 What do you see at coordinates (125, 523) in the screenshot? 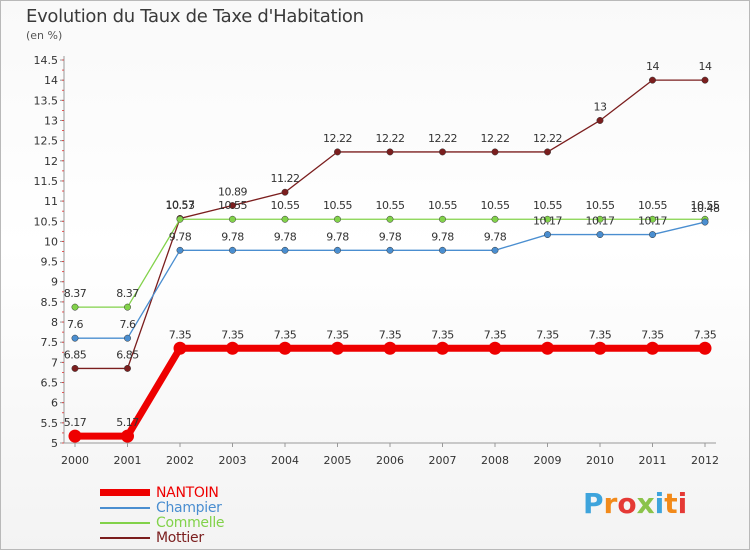
I see `legend-swatch` at bounding box center [125, 523].